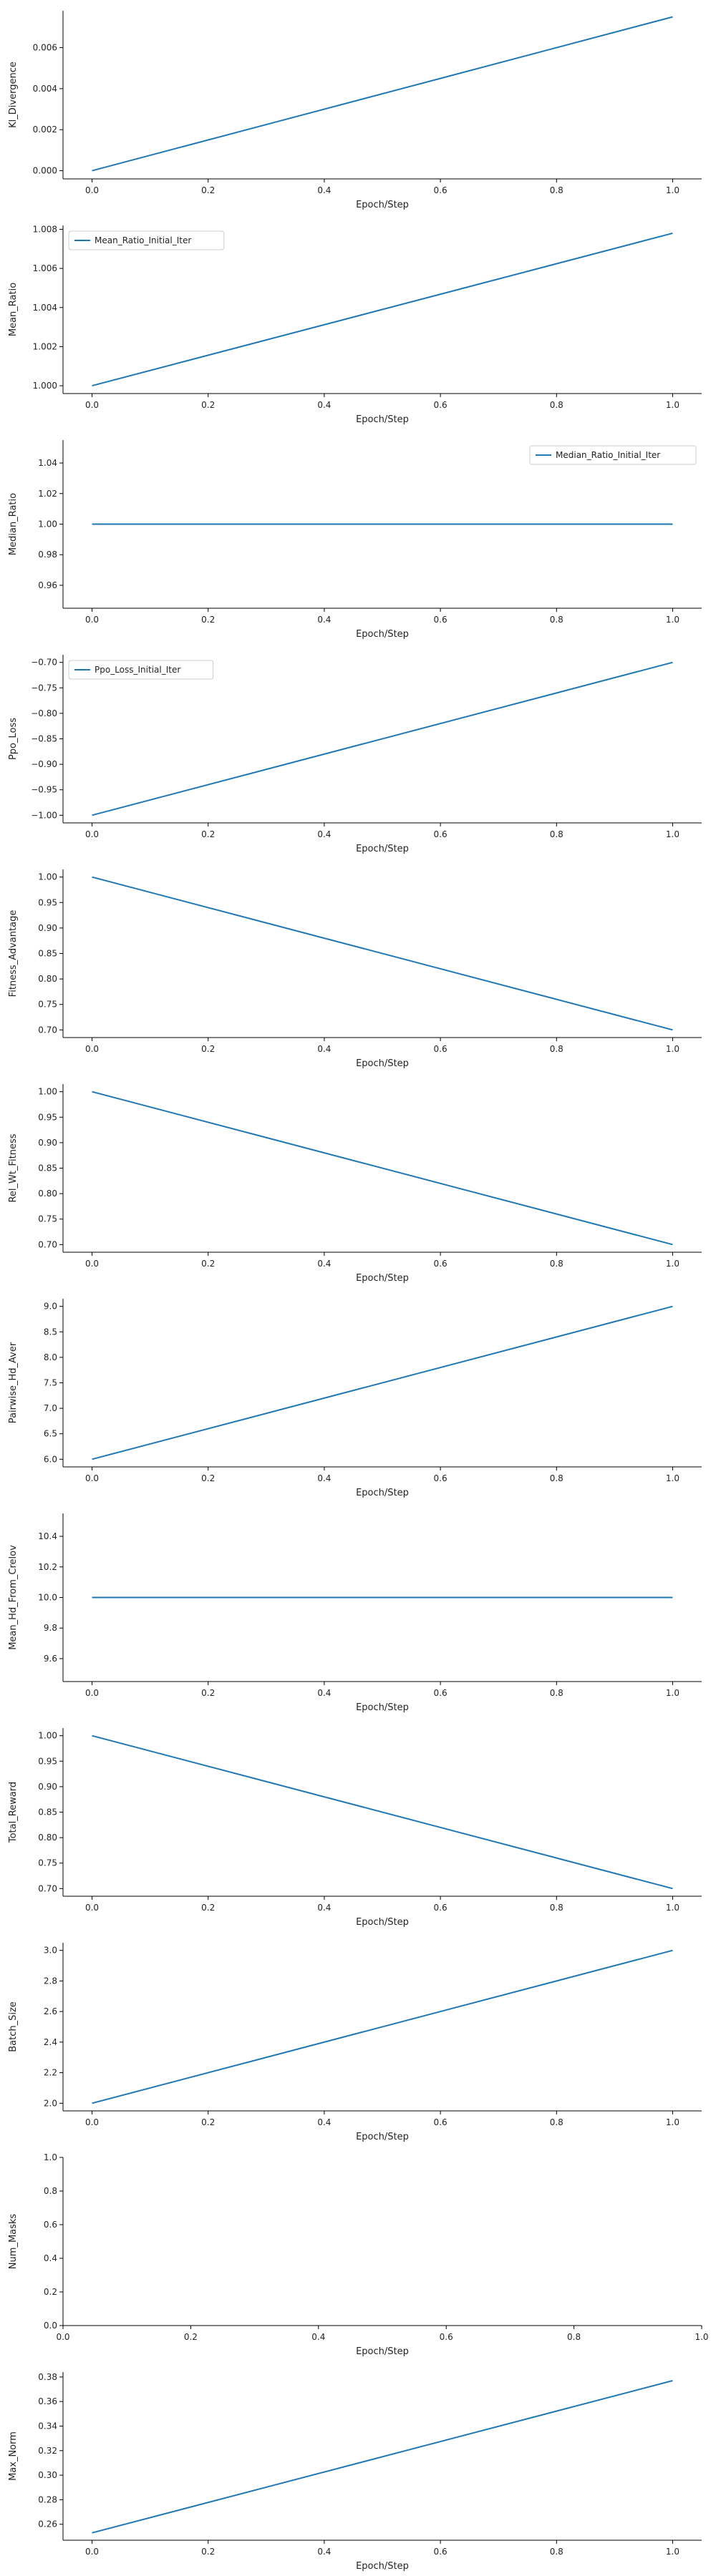  Describe the element at coordinates (50, 2225) in the screenshot. I see `y-tick-label: 0.6` at that location.